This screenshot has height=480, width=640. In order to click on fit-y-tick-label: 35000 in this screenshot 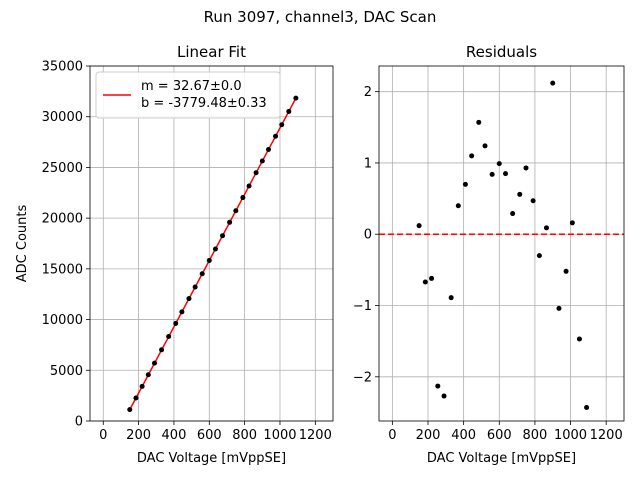, I will do `click(62, 67)`.